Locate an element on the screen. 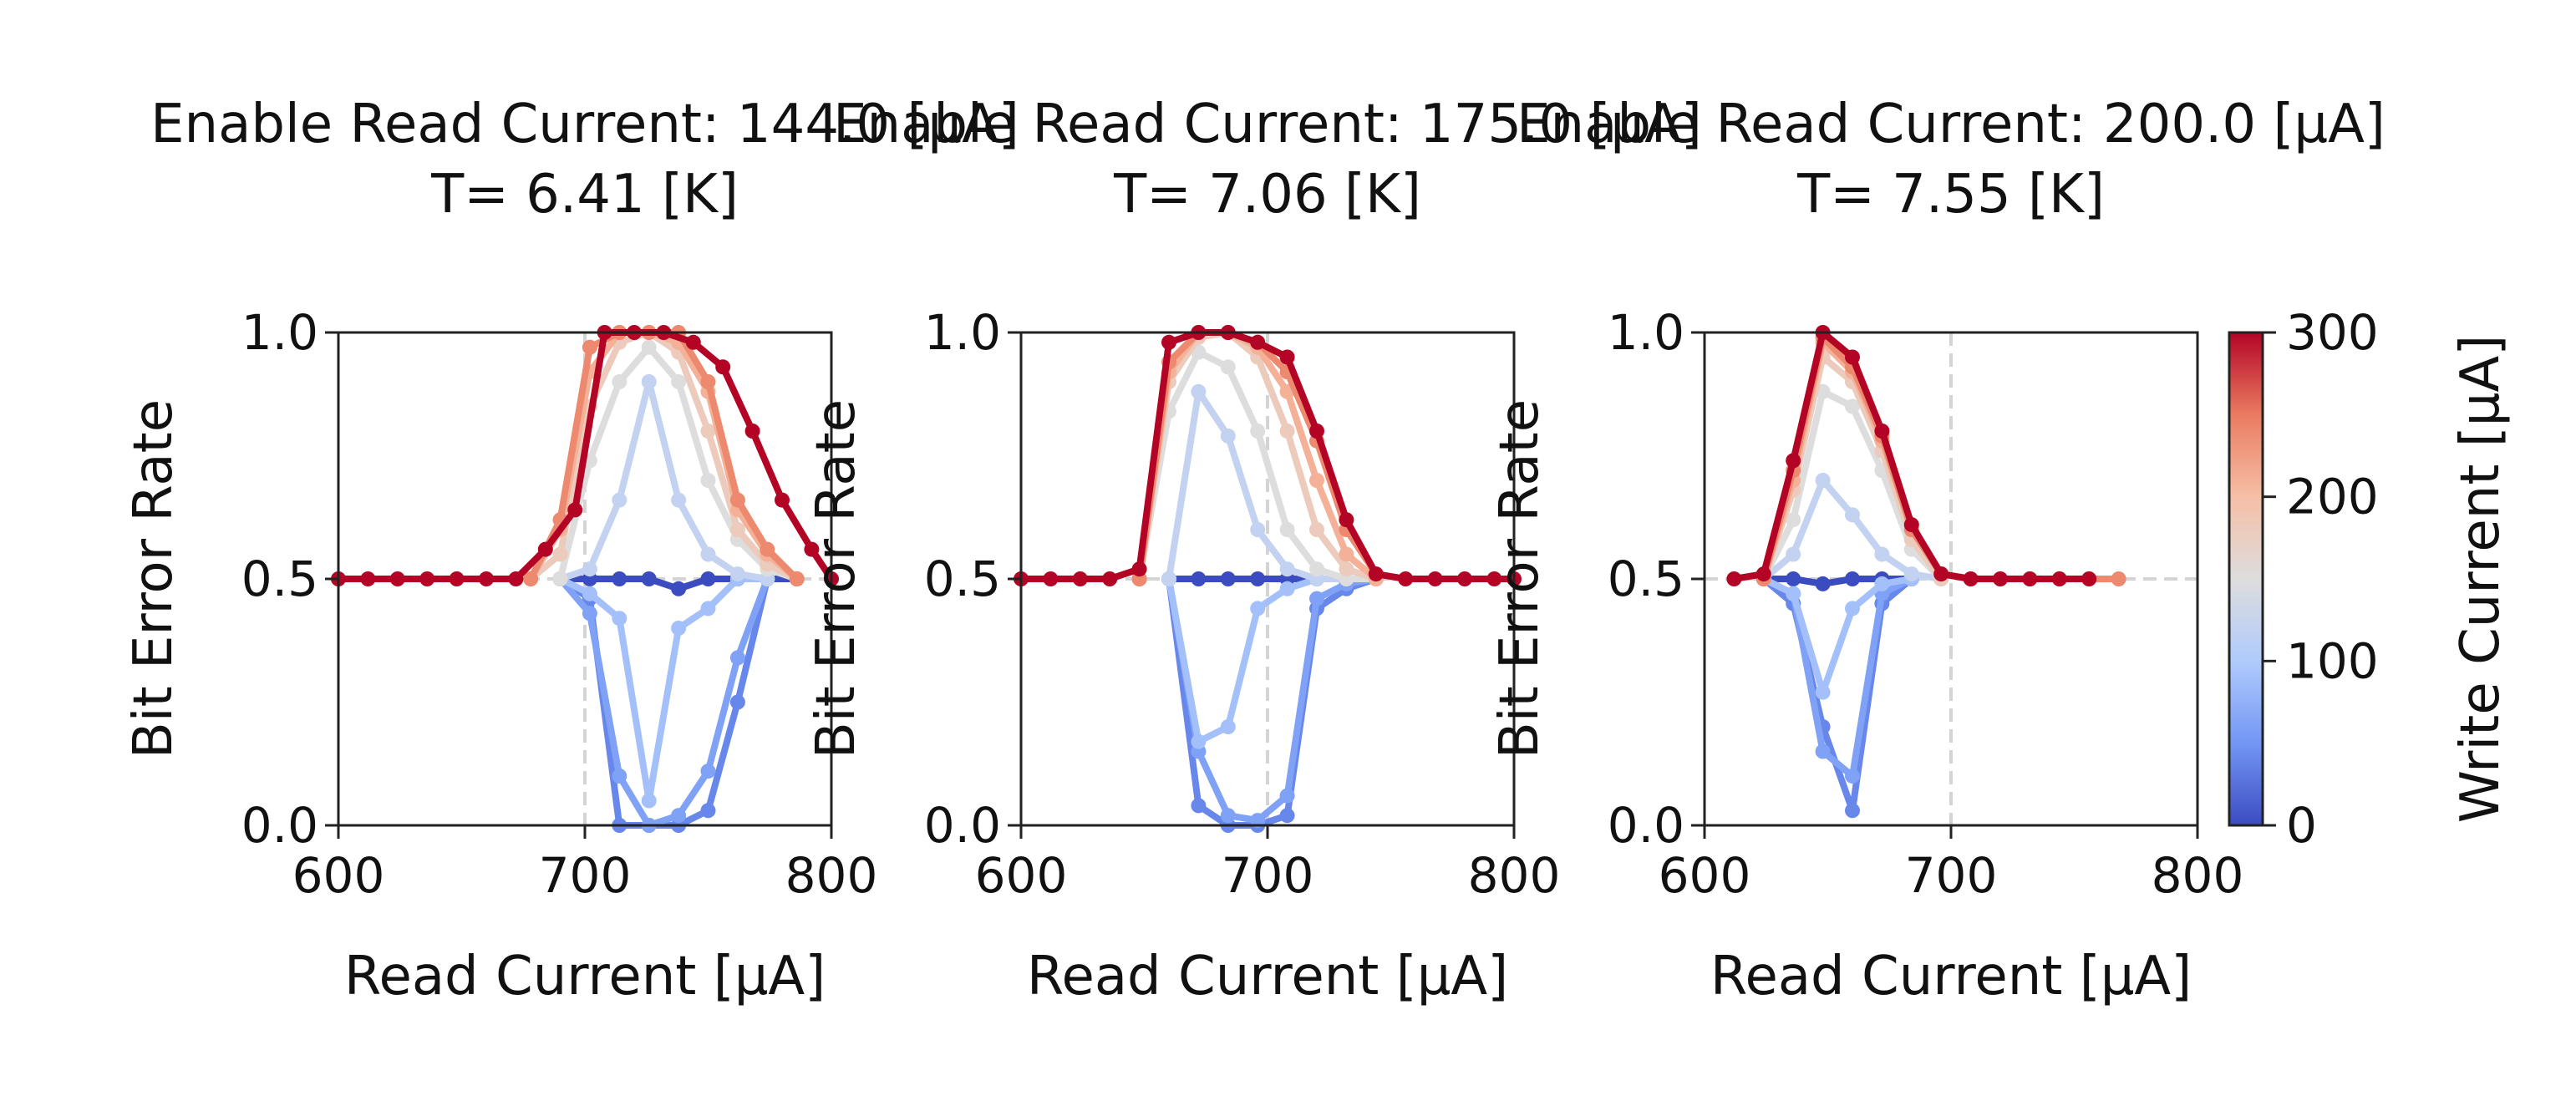 The image size is (2576, 1096). colorbar: 0 100 200 300 Write Current [μA] is located at coordinates (2370, 579).